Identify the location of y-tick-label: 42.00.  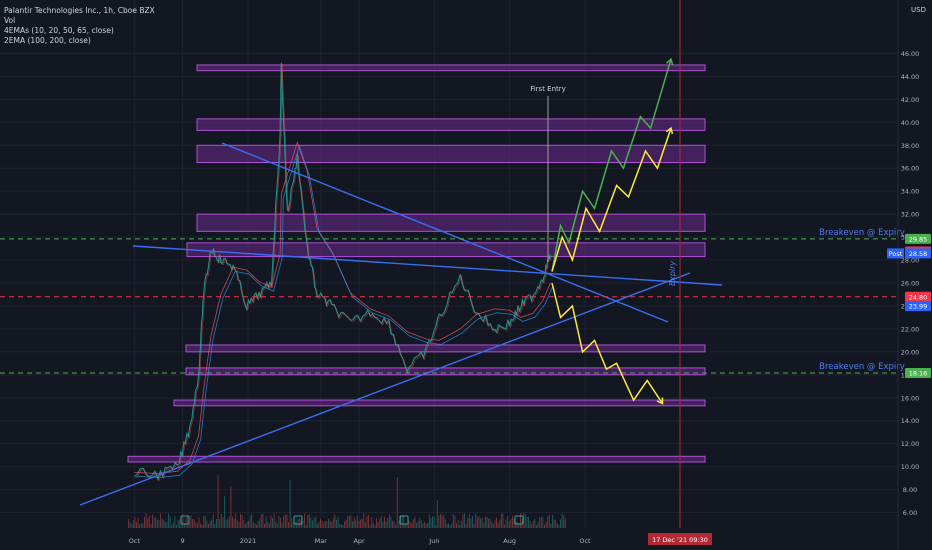
(910, 100).